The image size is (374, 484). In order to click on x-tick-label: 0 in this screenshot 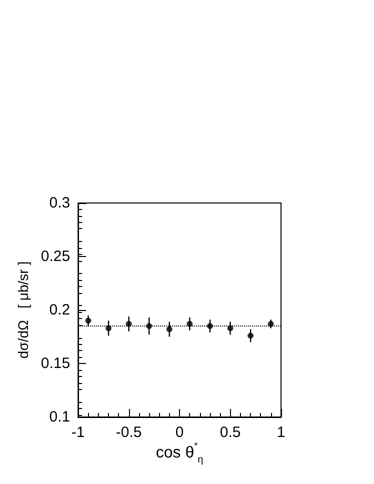, I will do `click(179, 432)`.